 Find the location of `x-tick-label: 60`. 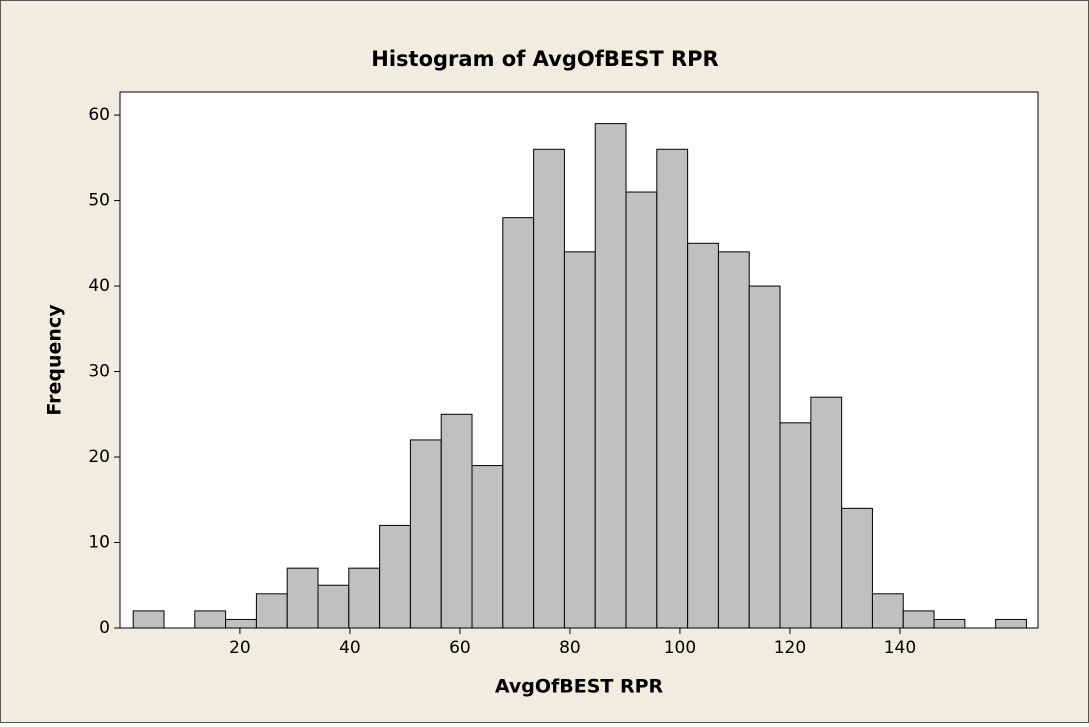

x-tick-label: 60 is located at coordinates (460, 648).